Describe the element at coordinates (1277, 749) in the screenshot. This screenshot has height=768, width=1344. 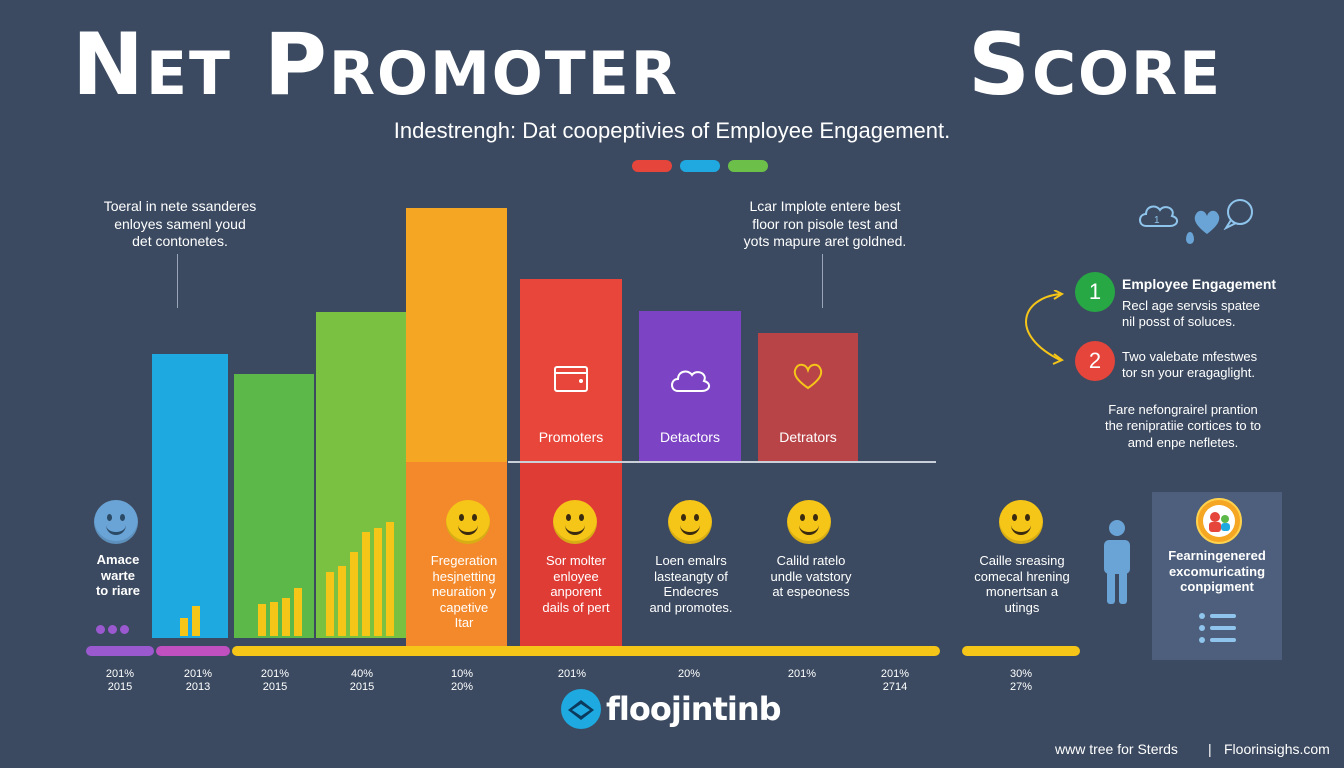
I see `footer-link: Floorinsighs.com` at that location.